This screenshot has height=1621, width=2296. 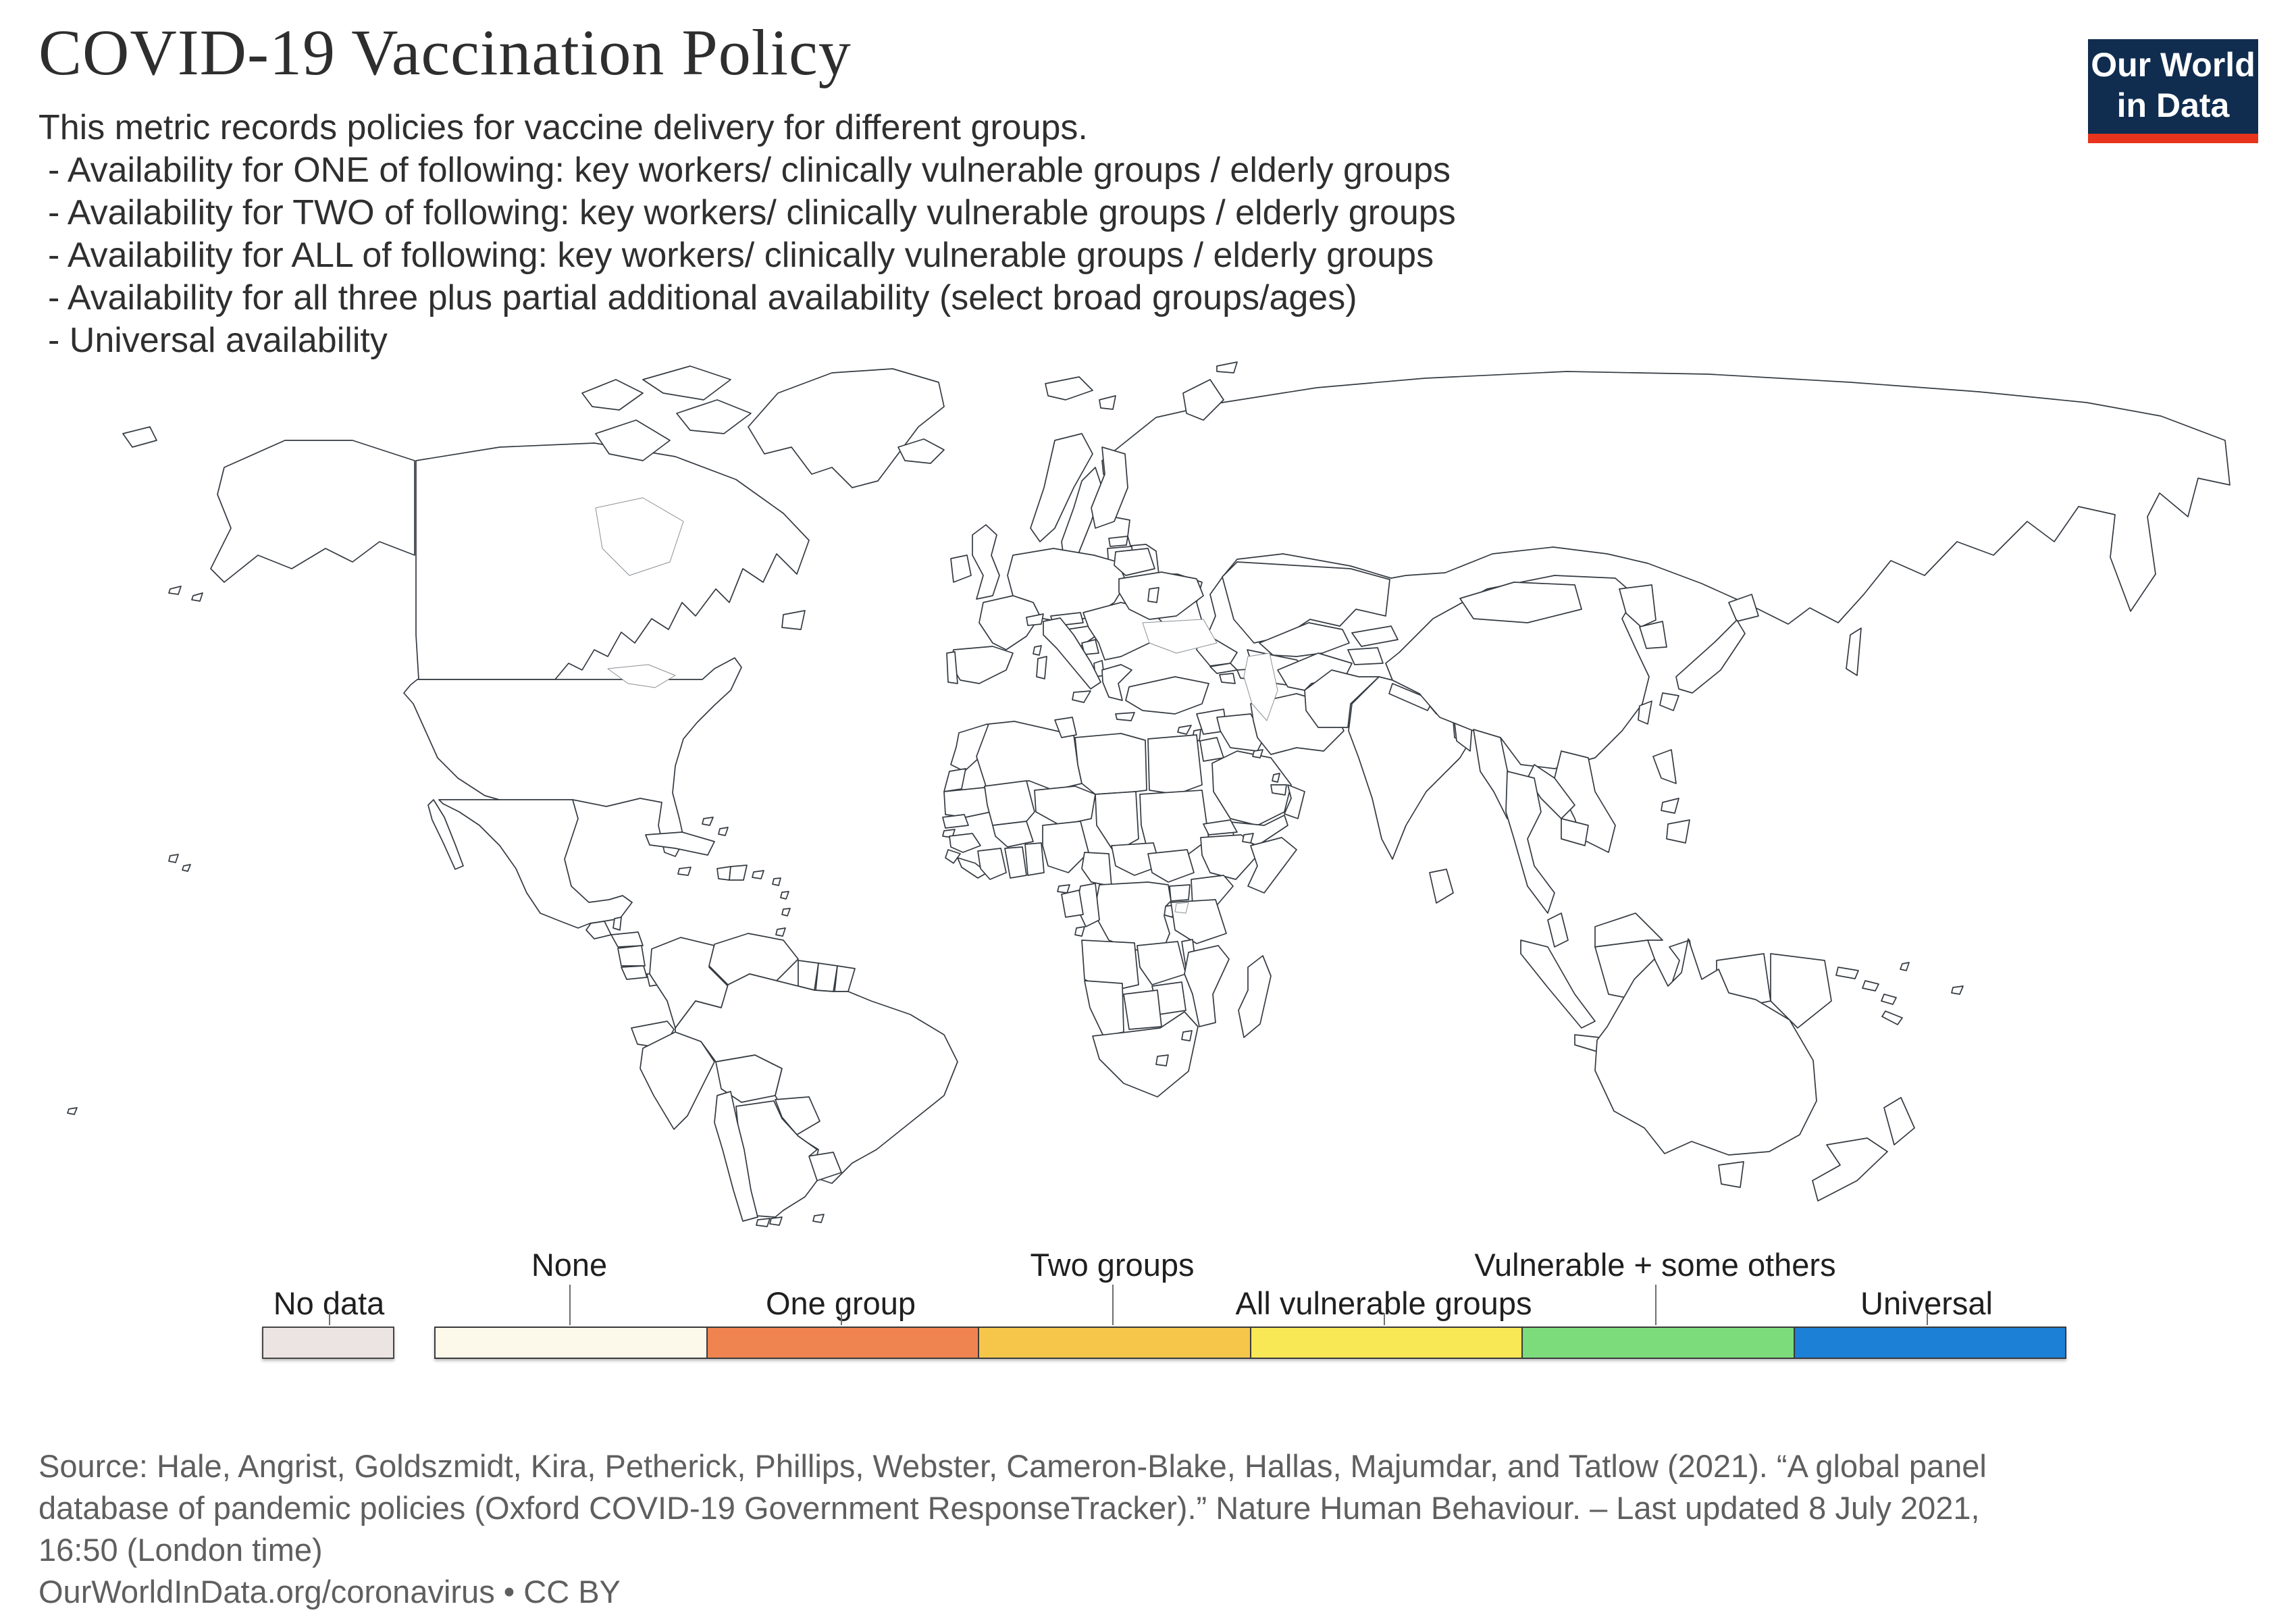 I want to click on region-png-new-britain, so click(x=1847, y=973).